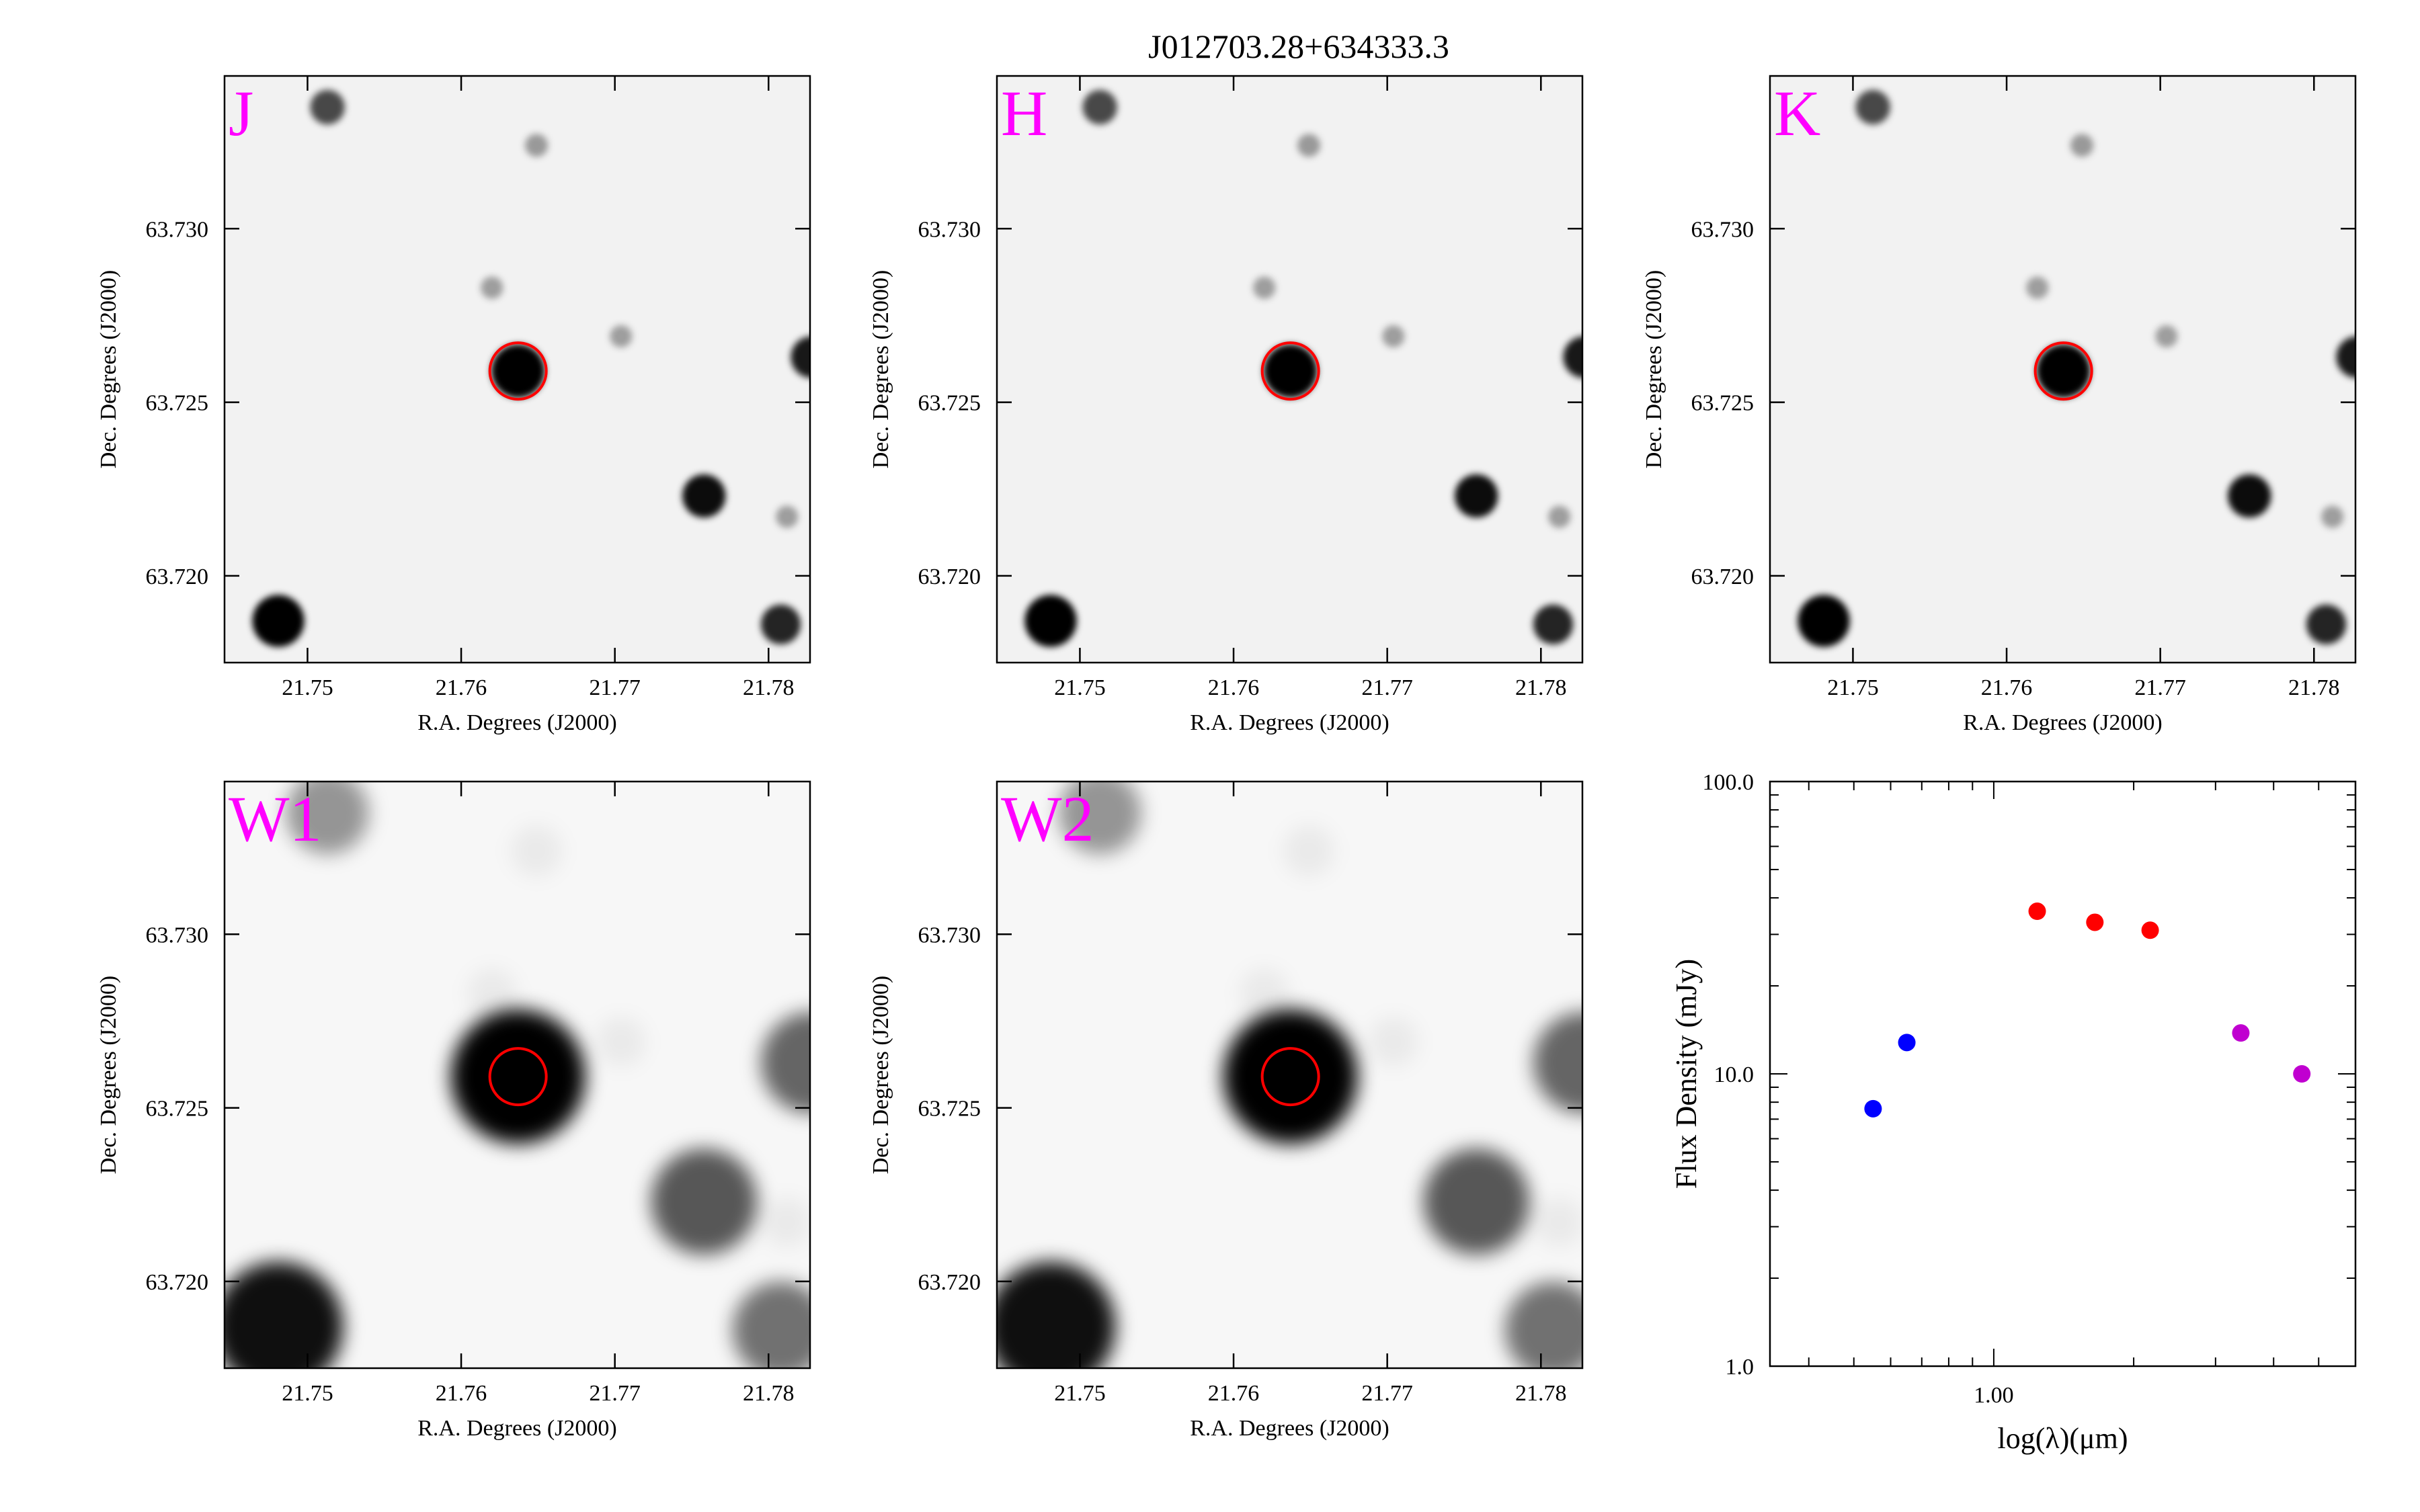  What do you see at coordinates (1994, 1396) in the screenshot?
I see `sed-x-tick-label: 1.00` at bounding box center [1994, 1396].